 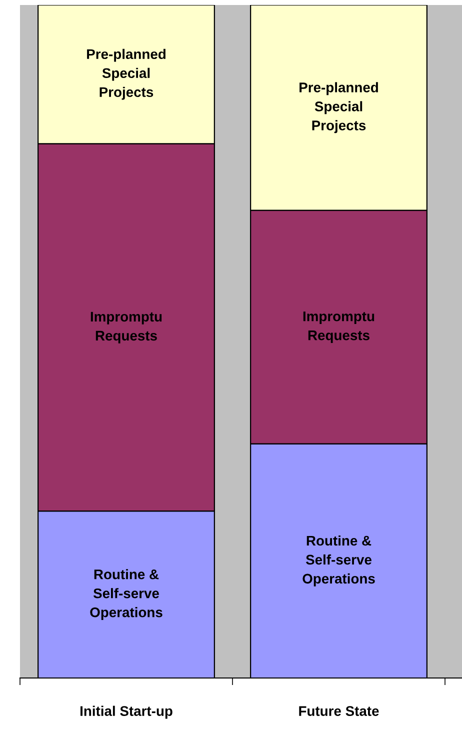 I want to click on x-tick-label: Initial Start-up, so click(x=126, y=712).